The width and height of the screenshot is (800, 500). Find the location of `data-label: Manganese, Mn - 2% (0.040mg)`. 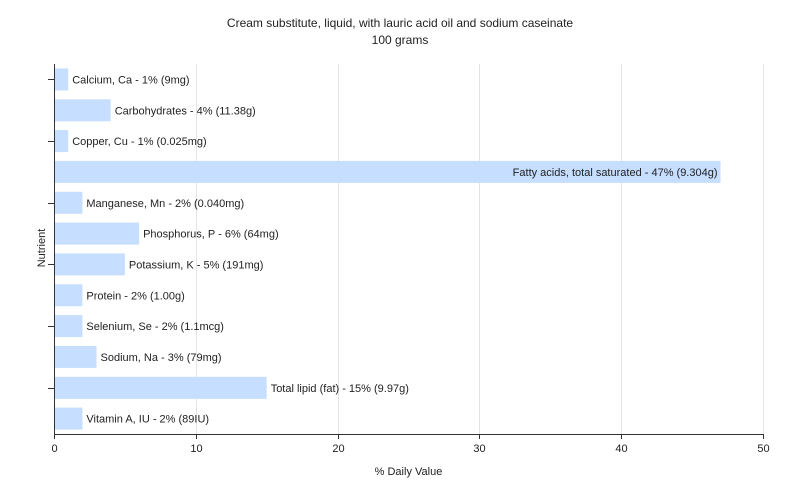

data-label: Manganese, Mn - 2% (0.040mg) is located at coordinates (165, 204).